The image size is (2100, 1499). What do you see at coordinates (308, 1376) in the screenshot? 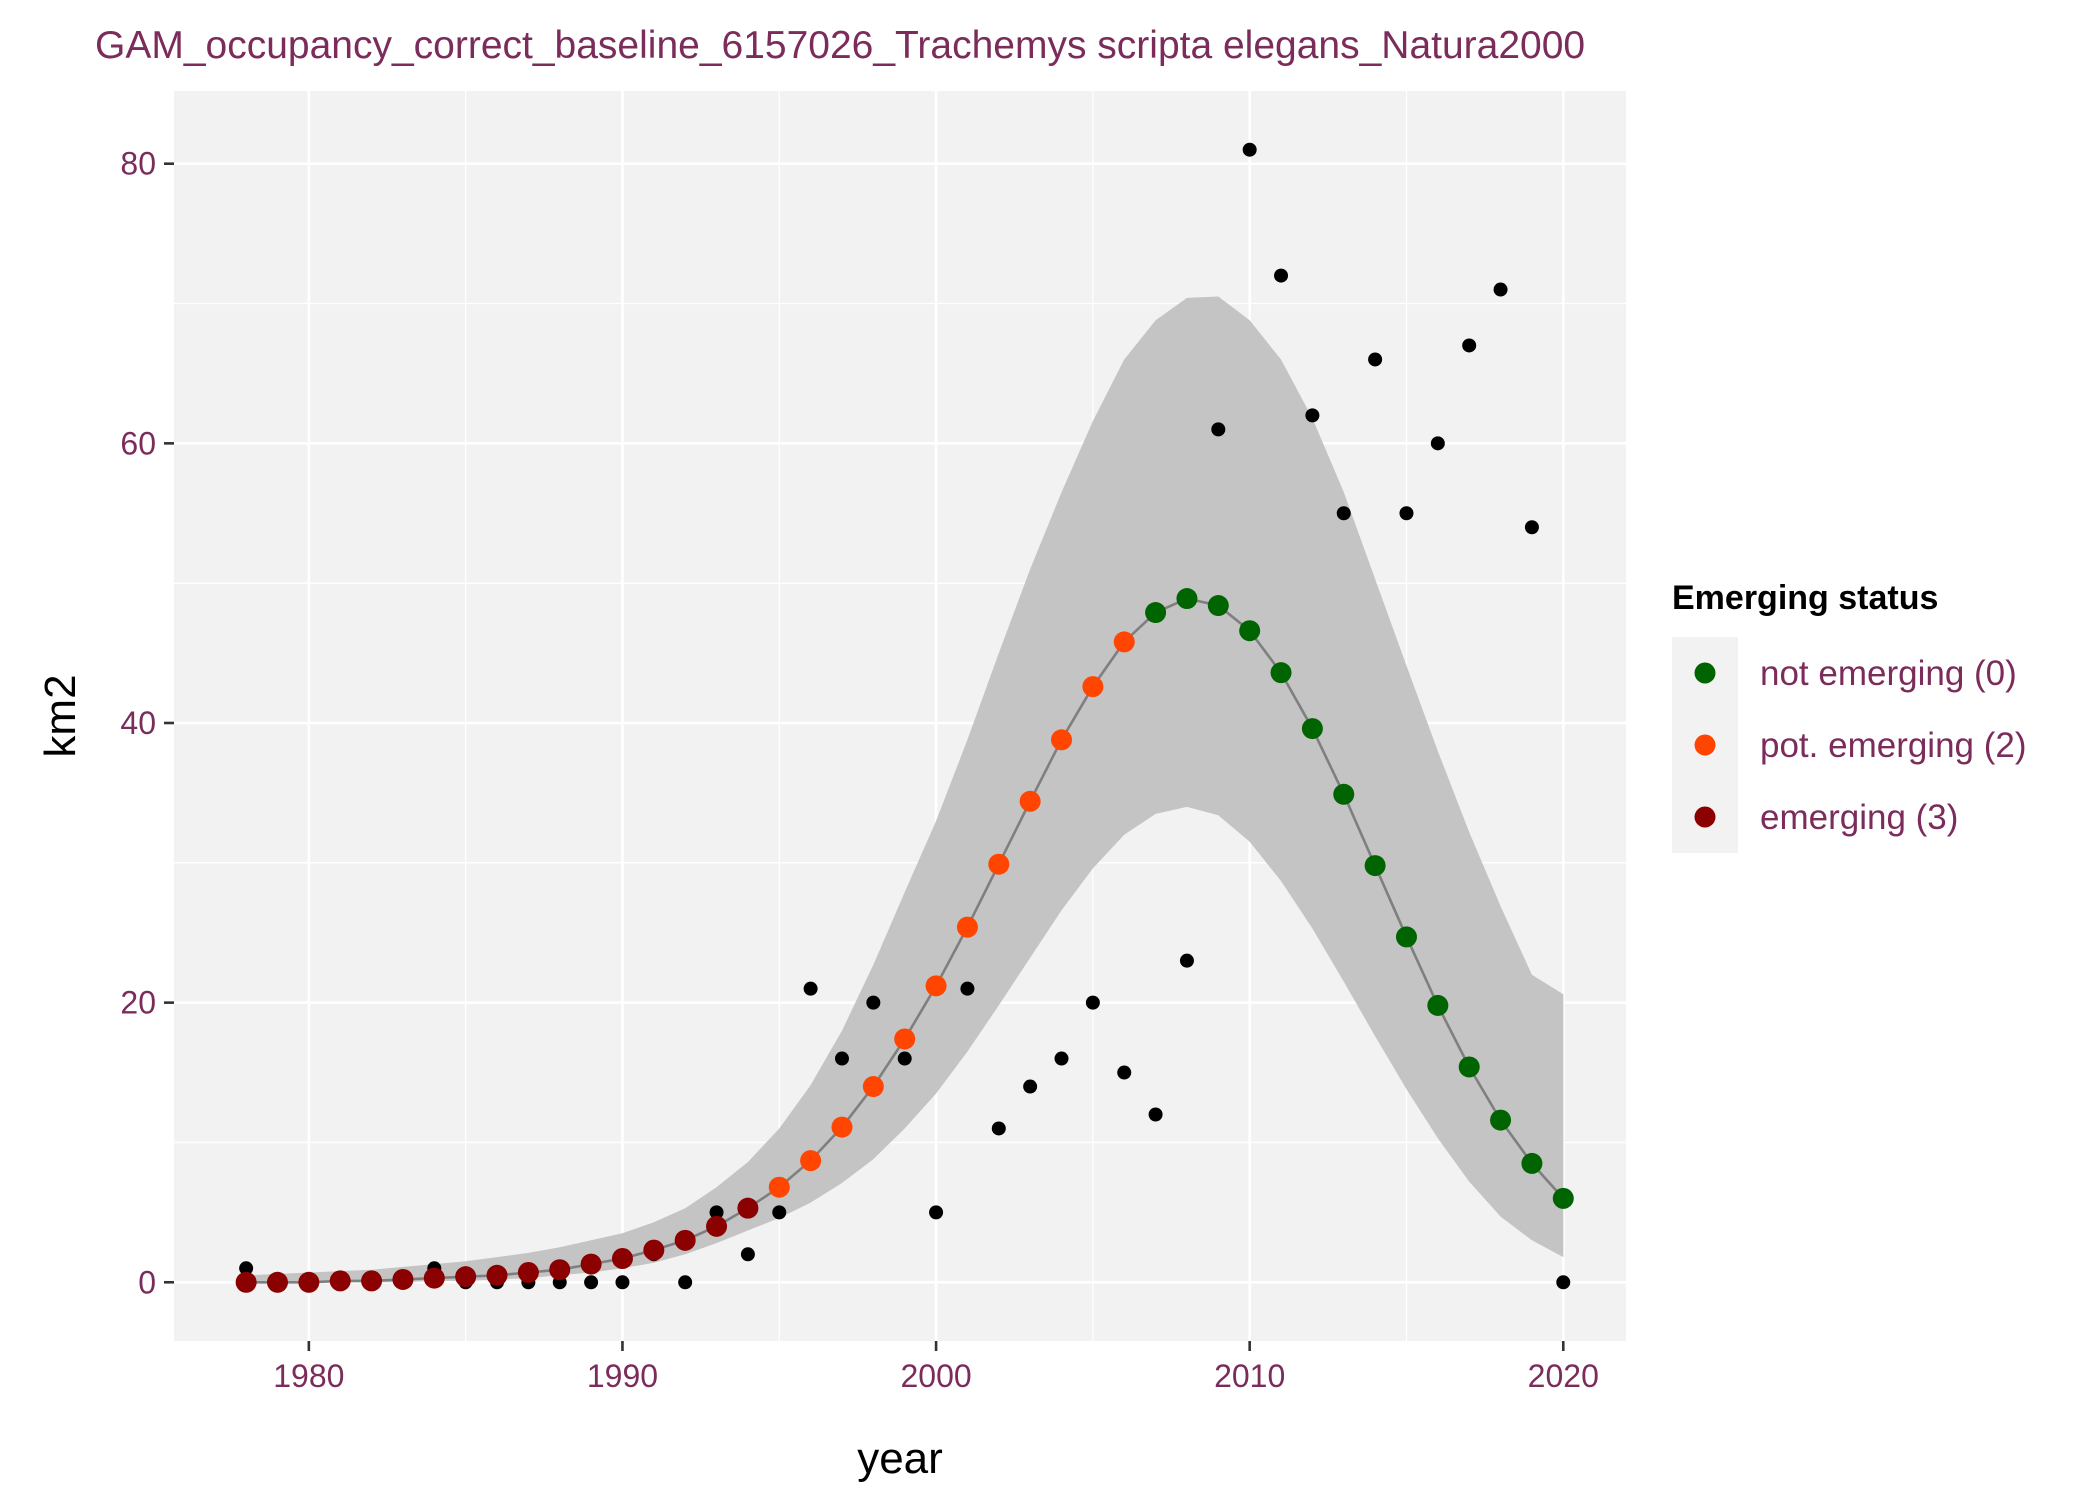
I see `x-tick-label: 1980` at bounding box center [308, 1376].